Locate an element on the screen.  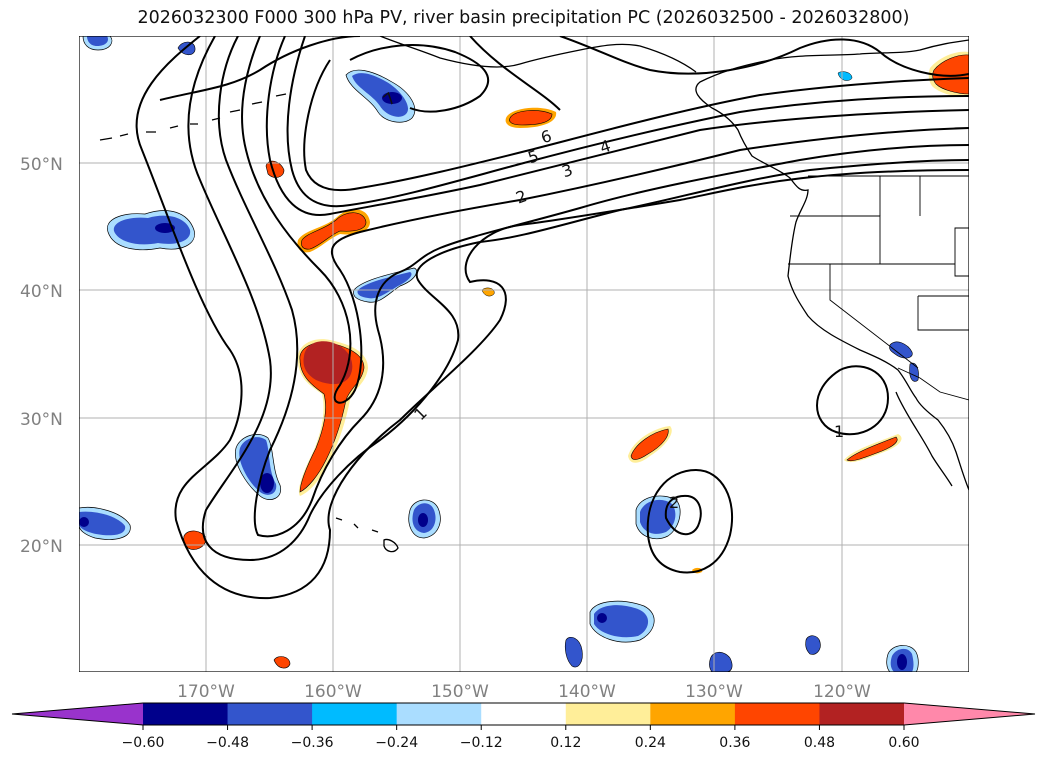
pv-contour-tl is located at coordinates (515, 73).